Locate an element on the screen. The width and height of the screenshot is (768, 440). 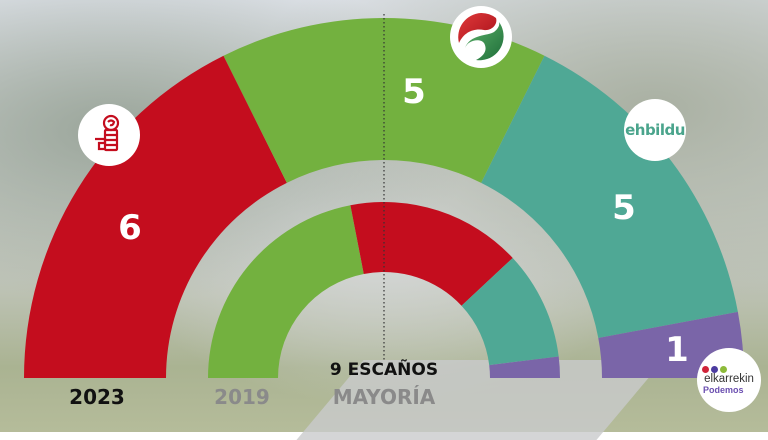
seat-count-bildu: 5 is located at coordinates (624, 208).